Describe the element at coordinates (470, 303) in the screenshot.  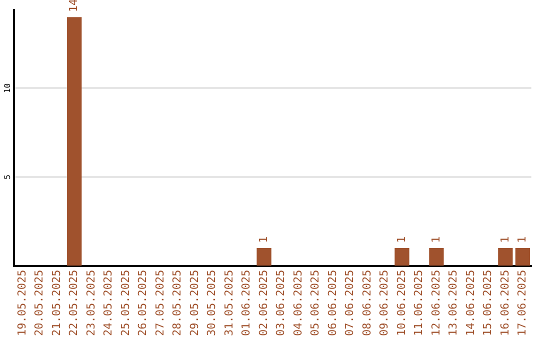
I see `x-tick-label: 14.06.2025` at that location.